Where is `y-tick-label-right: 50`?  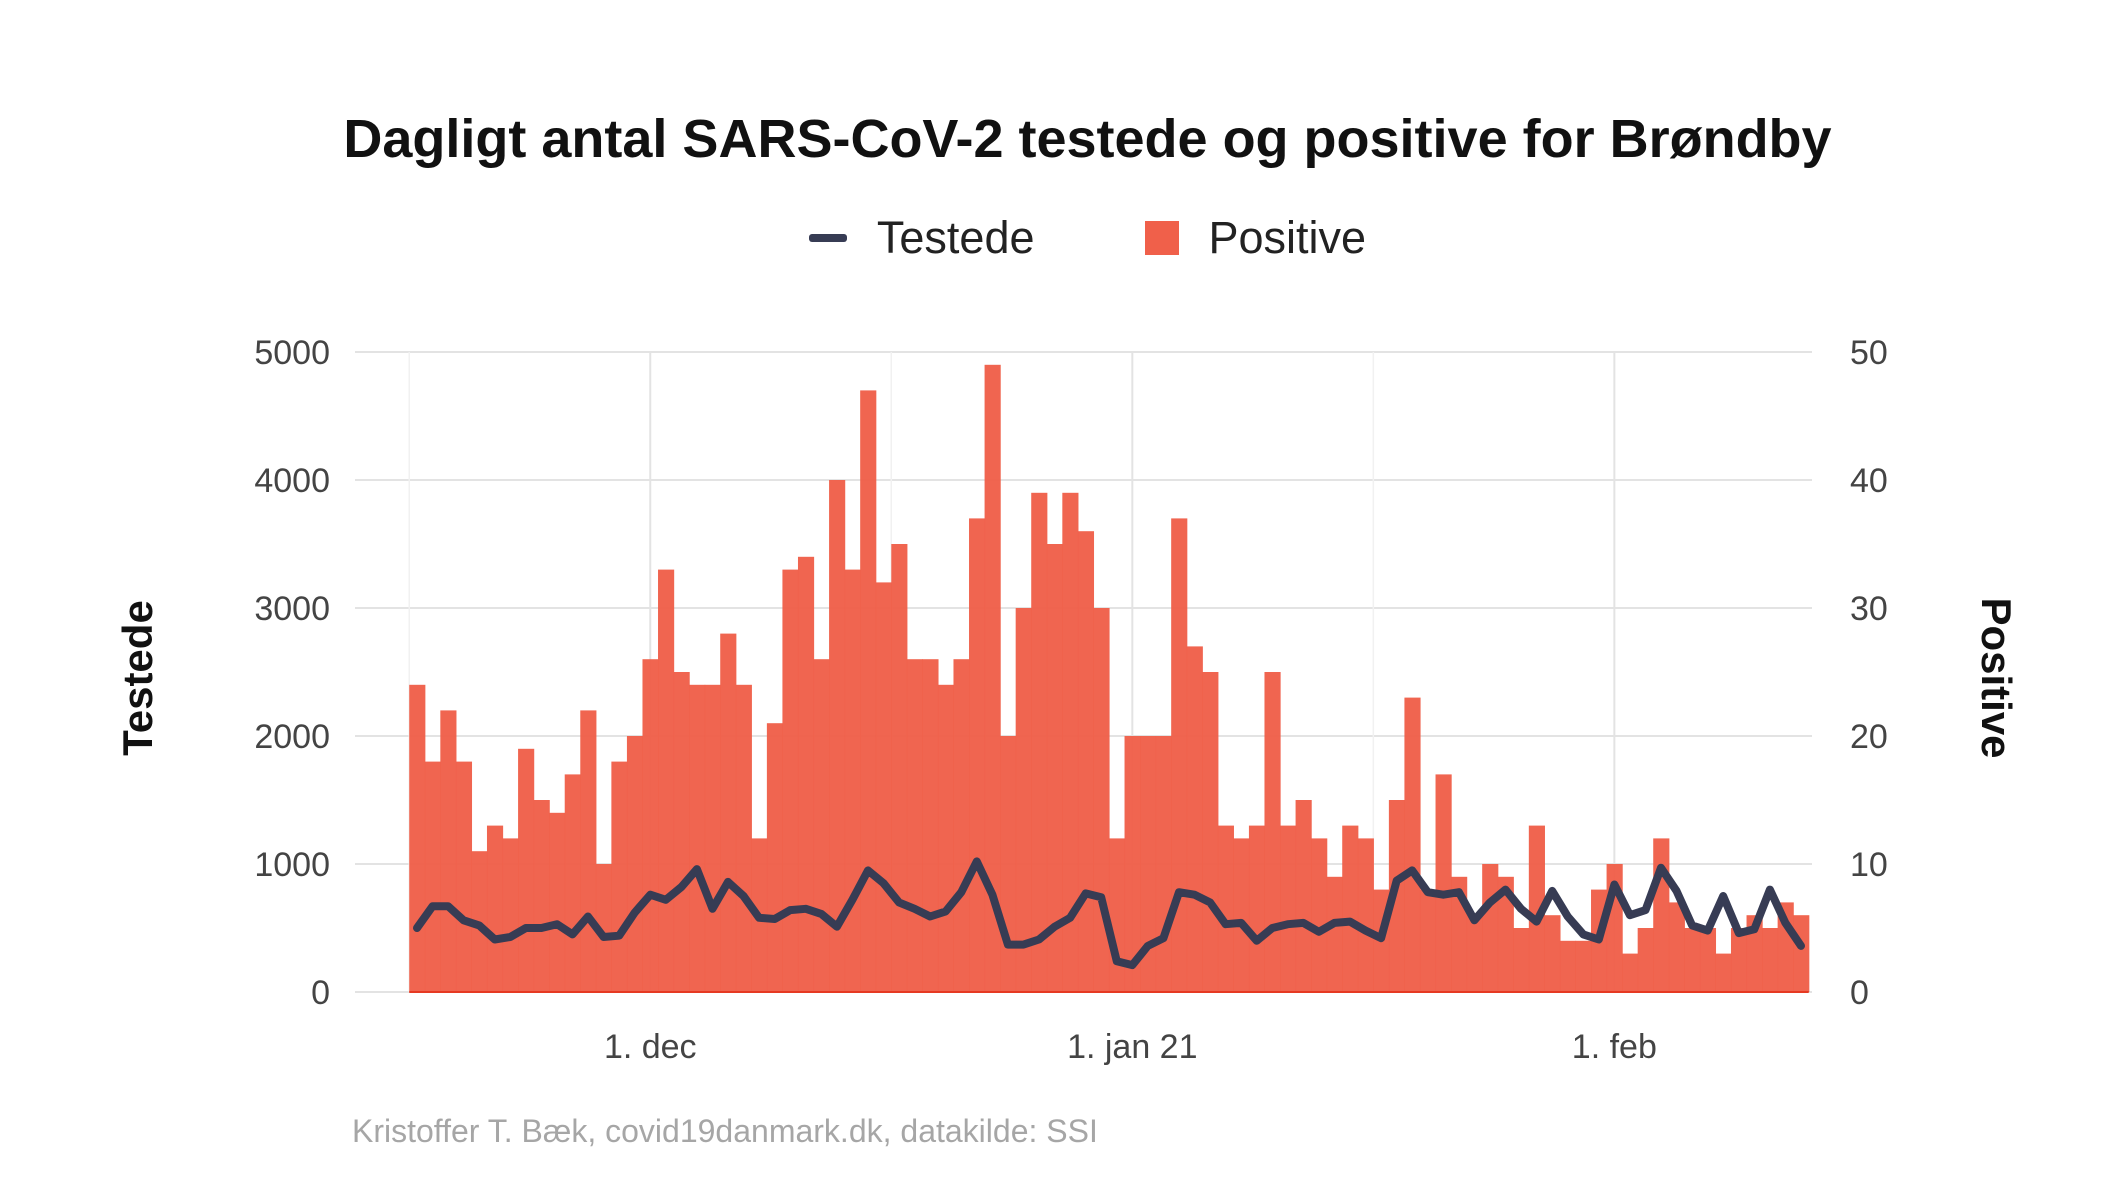
y-tick-label-right: 50 is located at coordinates (1869, 353).